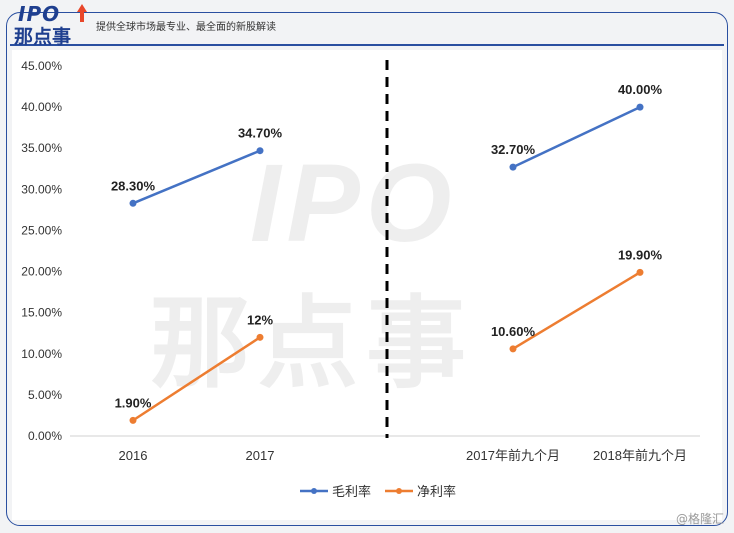 This screenshot has width=734, height=533. I want to click on x-tick-label: 2017年前九个月, so click(513, 455).